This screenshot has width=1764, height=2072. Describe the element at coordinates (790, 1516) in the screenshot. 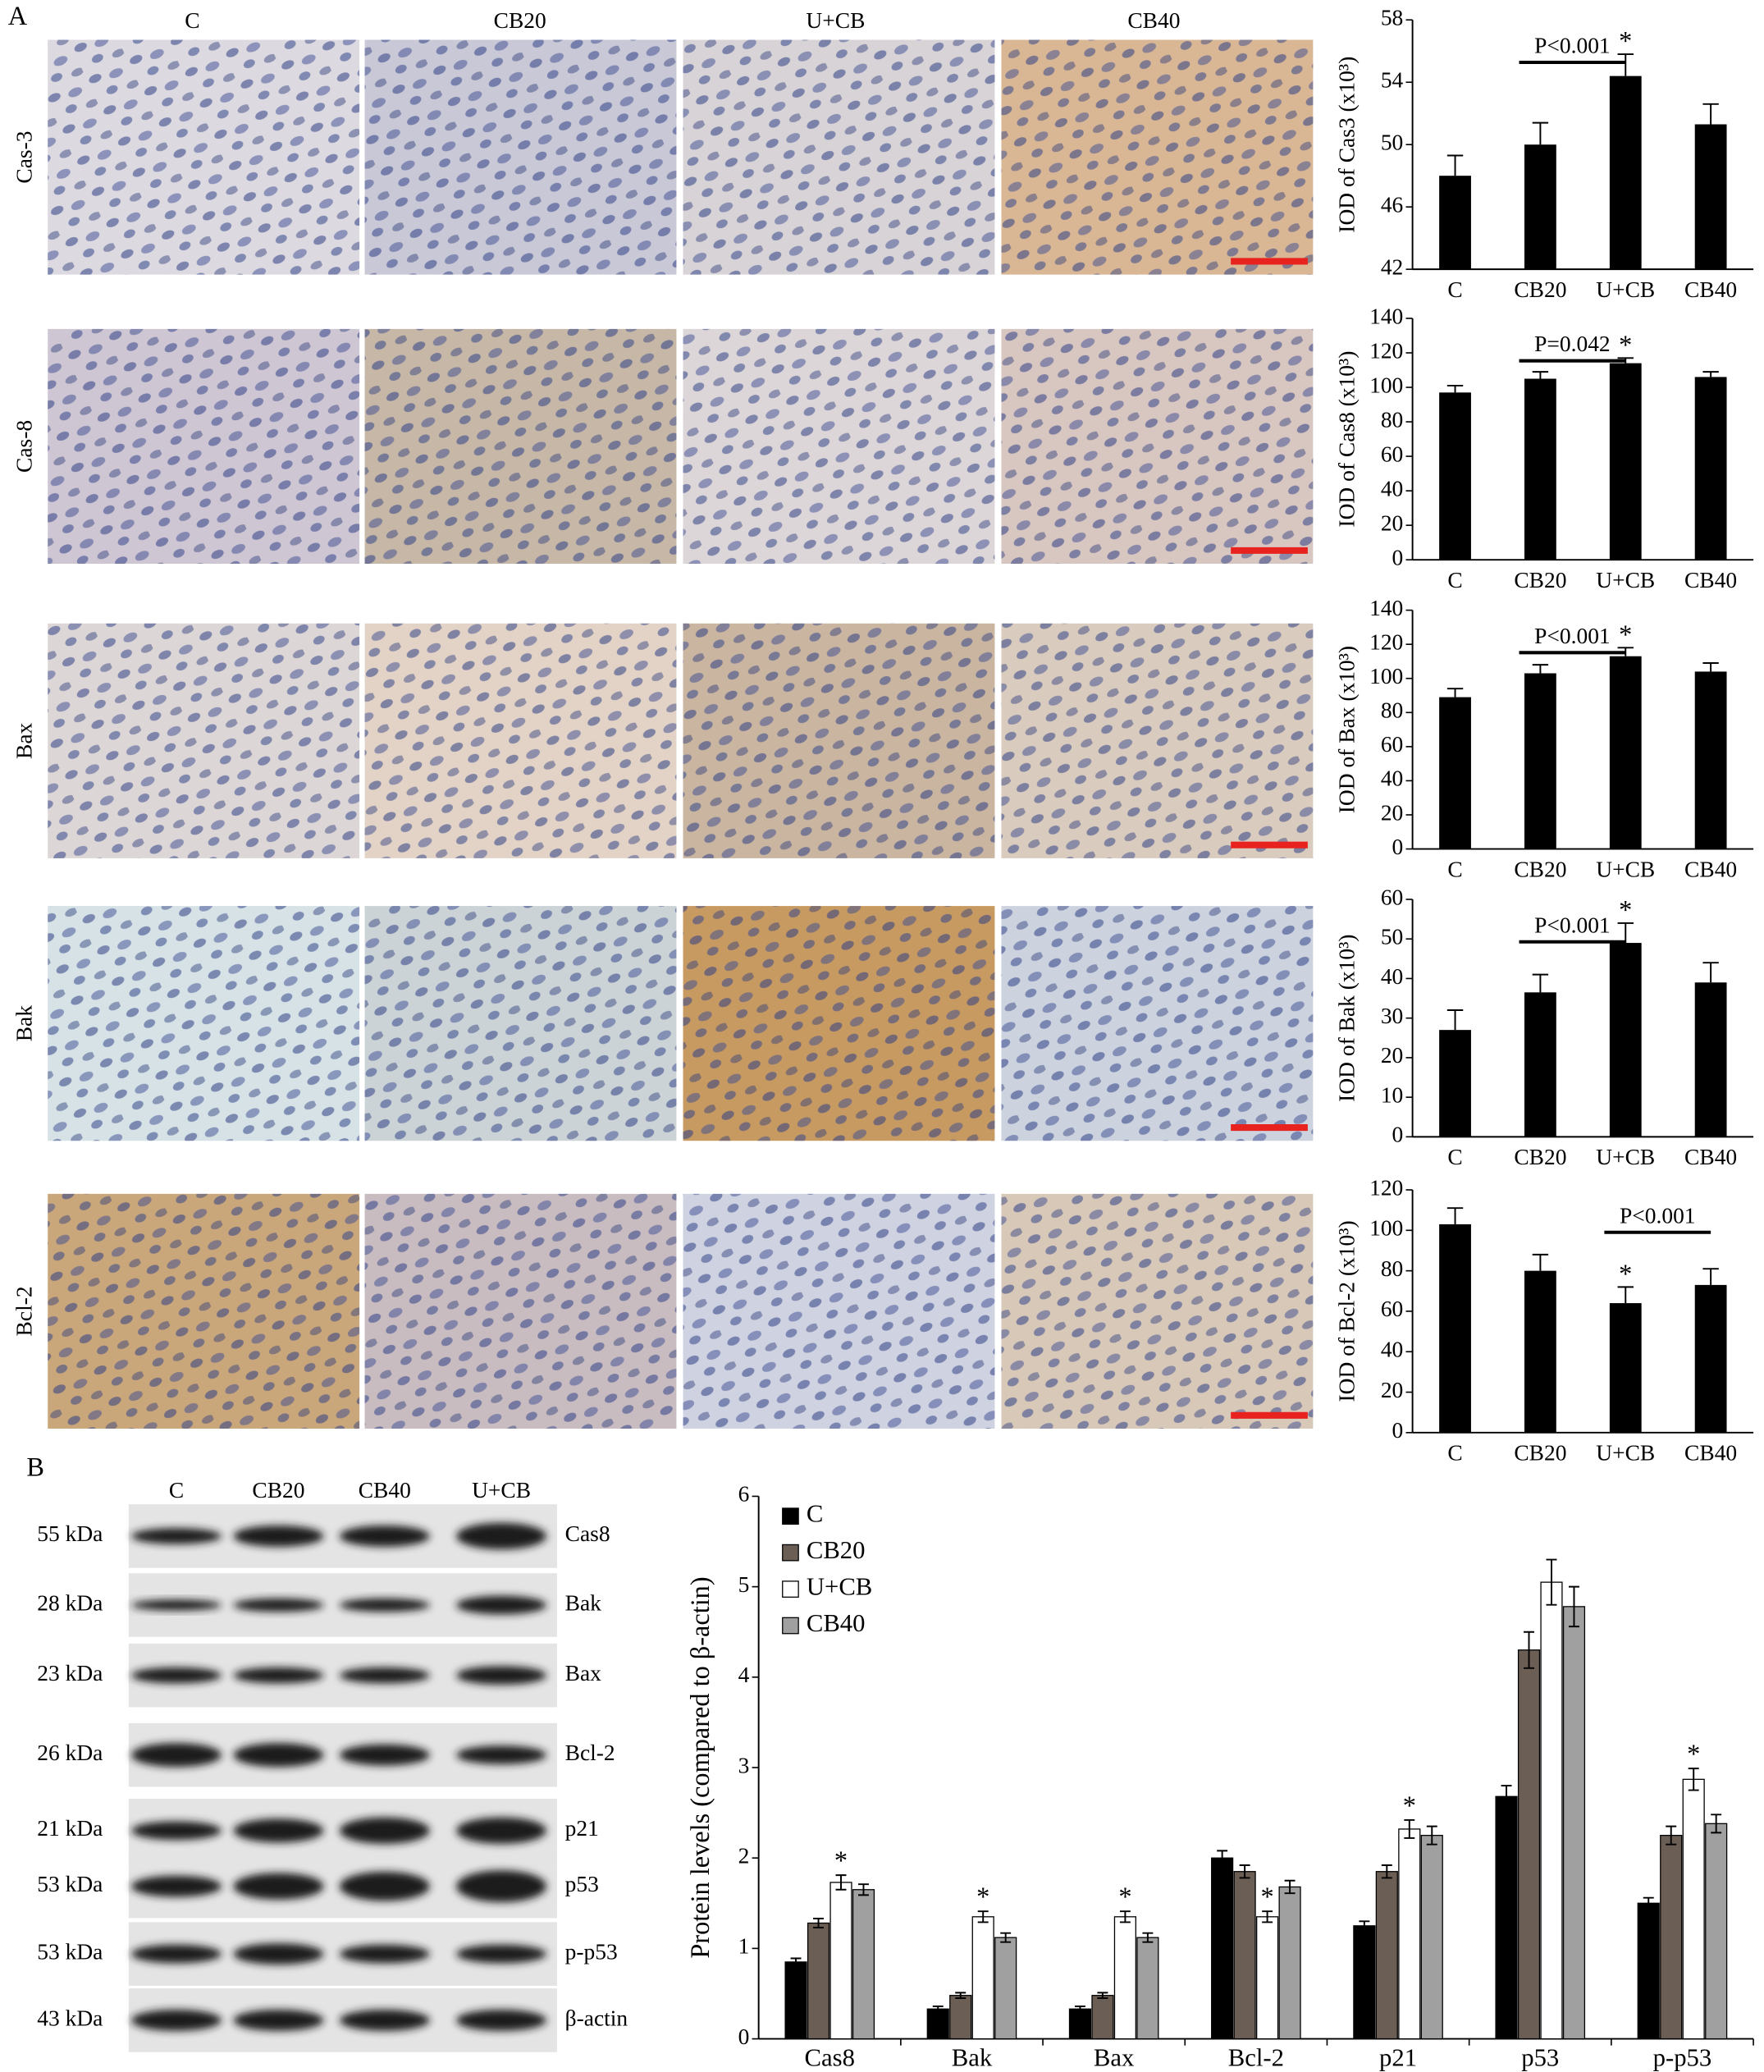

I see `legend-swatch` at that location.